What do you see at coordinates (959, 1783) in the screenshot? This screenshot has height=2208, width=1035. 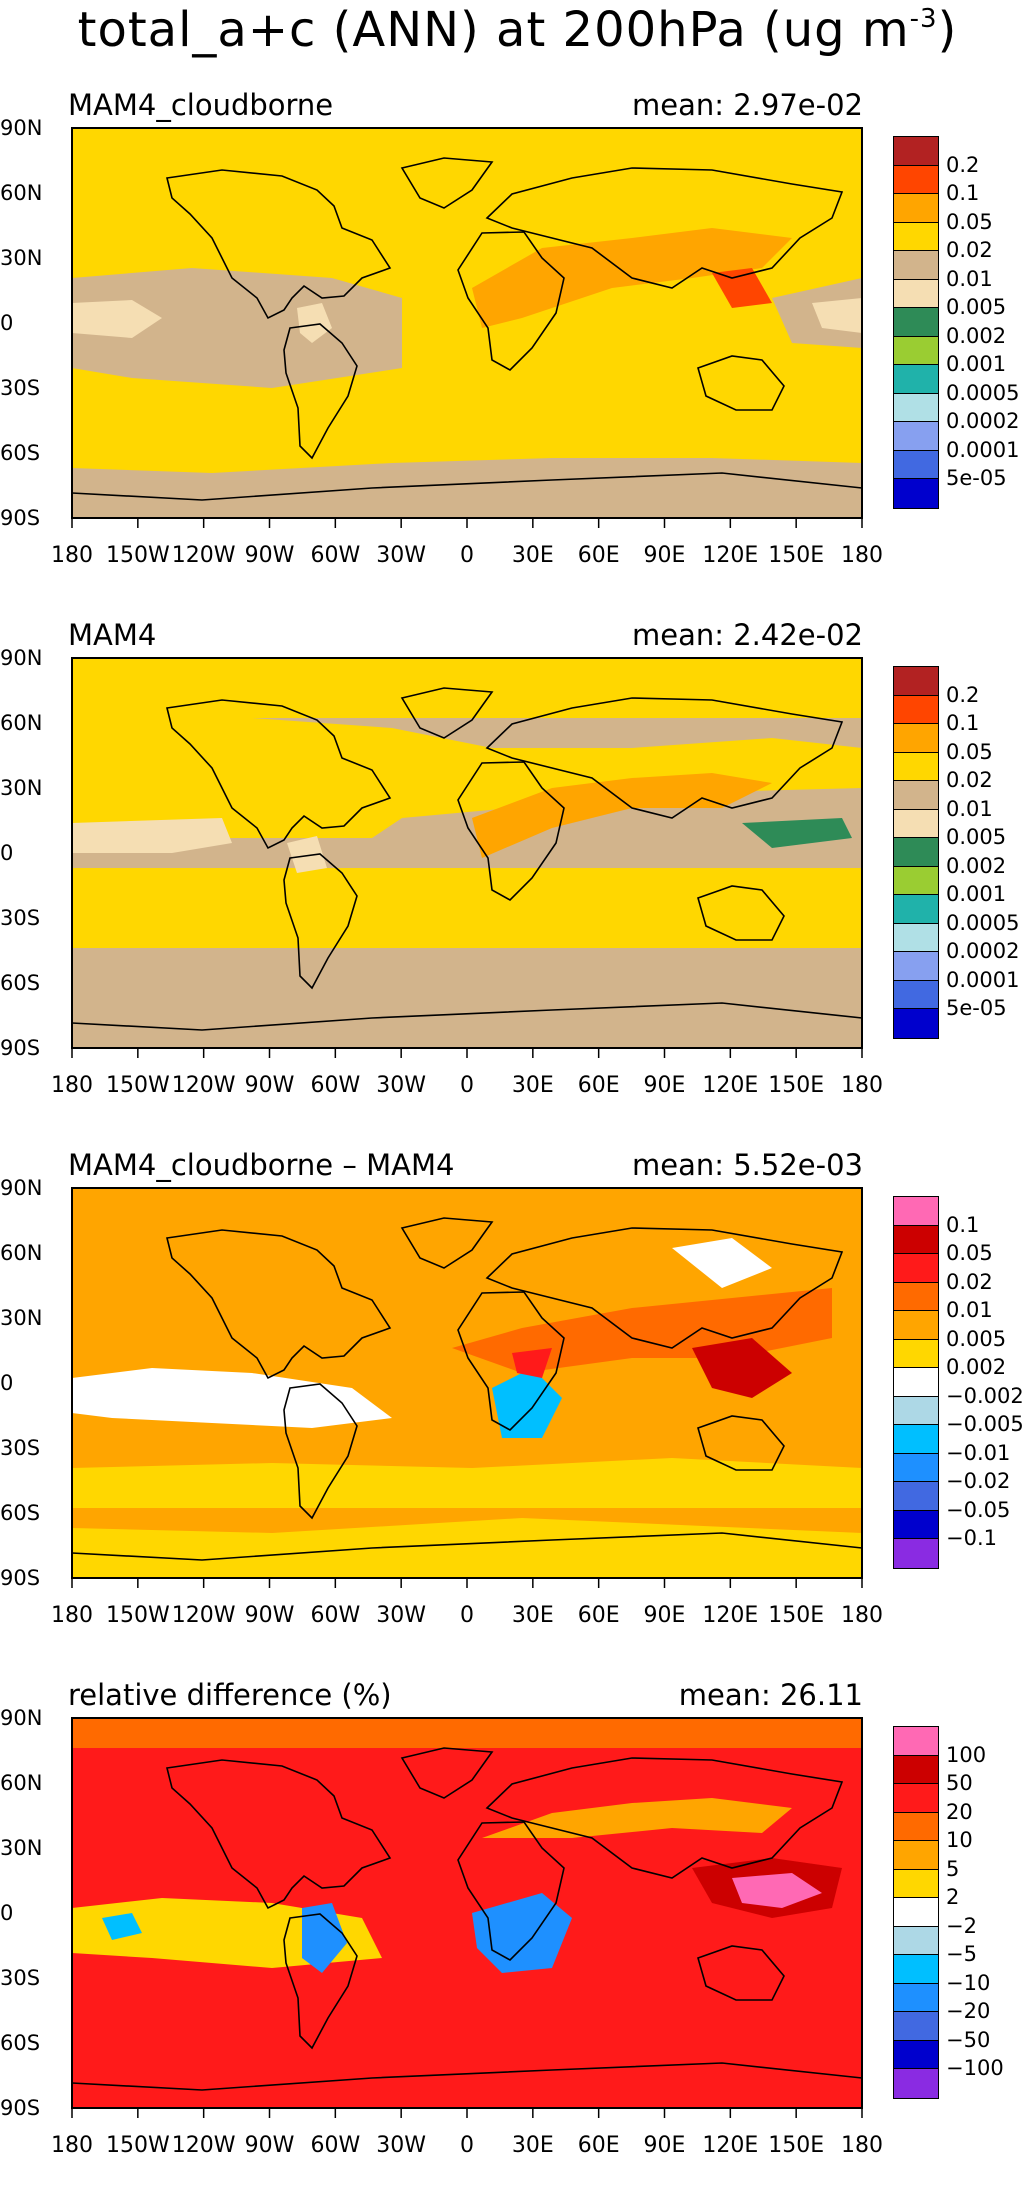 I see `colorbar-level-label: 50` at bounding box center [959, 1783].